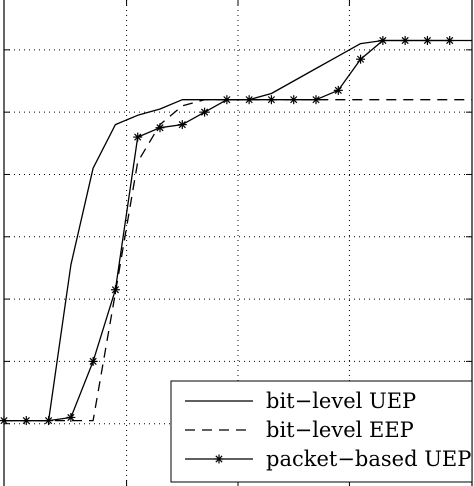 Image resolution: width=474 pixels, height=486 pixels. I want to click on legend-label-bit-level-eep: bit−level EEP, so click(340, 430).